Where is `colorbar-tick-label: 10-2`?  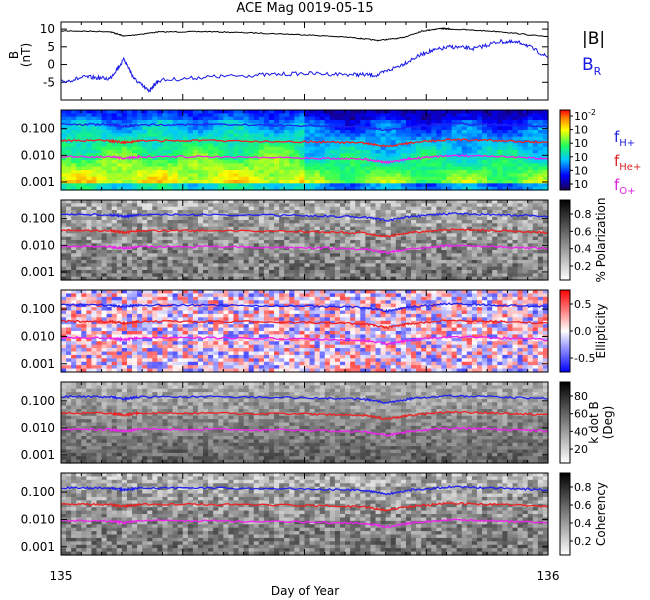 colorbar-tick-label: 10-2 is located at coordinates (585, 115).